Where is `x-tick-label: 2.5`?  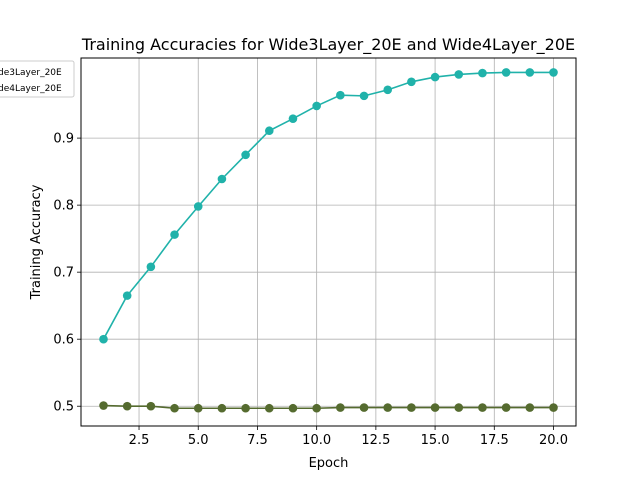
x-tick-label: 2.5 is located at coordinates (139, 440).